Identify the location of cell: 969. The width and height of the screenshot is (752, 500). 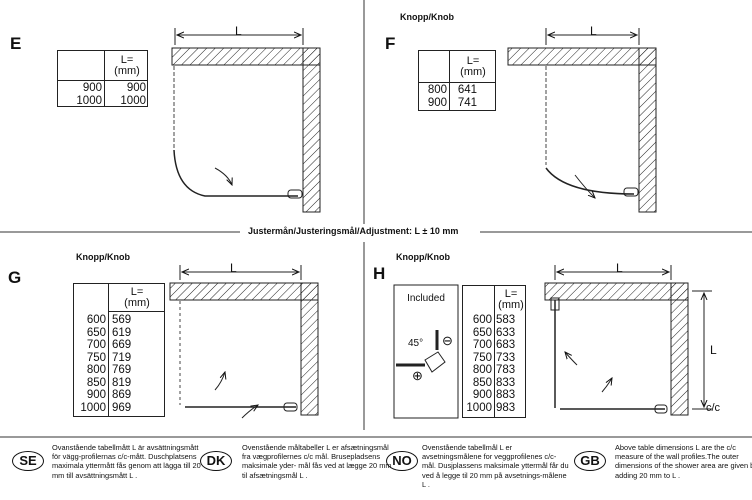
(122, 407).